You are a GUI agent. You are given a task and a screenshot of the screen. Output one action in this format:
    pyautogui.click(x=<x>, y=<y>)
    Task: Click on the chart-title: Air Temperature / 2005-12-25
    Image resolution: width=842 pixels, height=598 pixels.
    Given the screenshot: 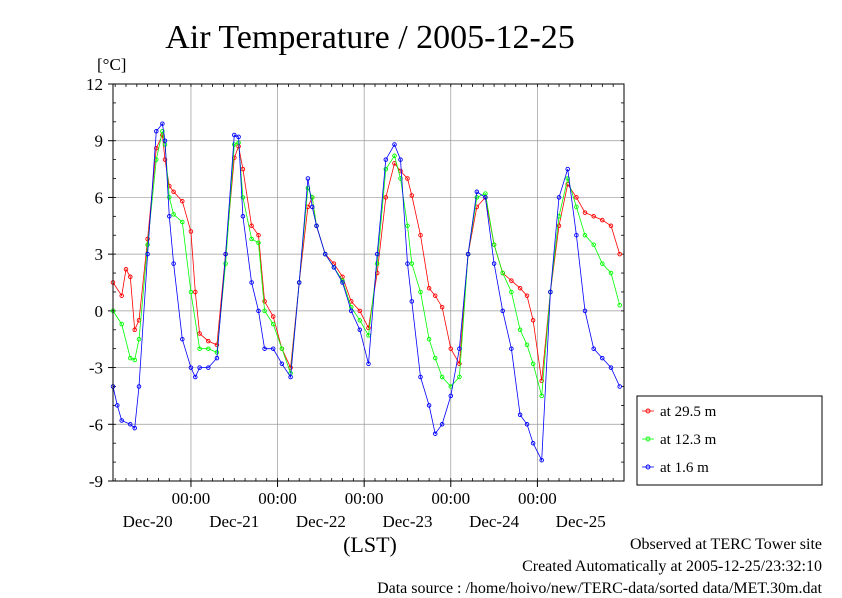 What is the action you would take?
    pyautogui.click(x=370, y=37)
    